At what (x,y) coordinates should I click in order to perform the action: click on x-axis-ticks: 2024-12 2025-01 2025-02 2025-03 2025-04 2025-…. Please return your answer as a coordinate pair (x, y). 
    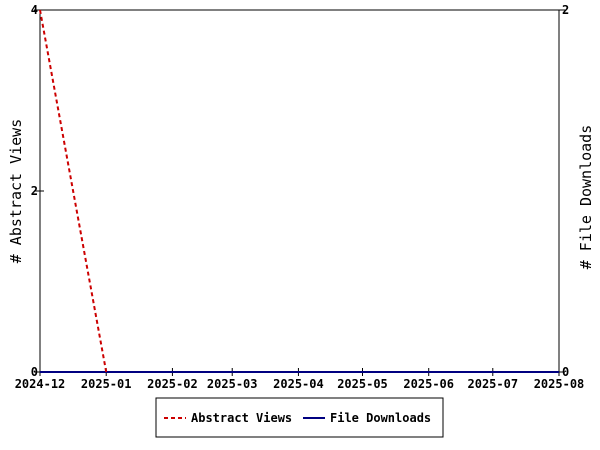
    Looking at the image, I should click on (300, 379).